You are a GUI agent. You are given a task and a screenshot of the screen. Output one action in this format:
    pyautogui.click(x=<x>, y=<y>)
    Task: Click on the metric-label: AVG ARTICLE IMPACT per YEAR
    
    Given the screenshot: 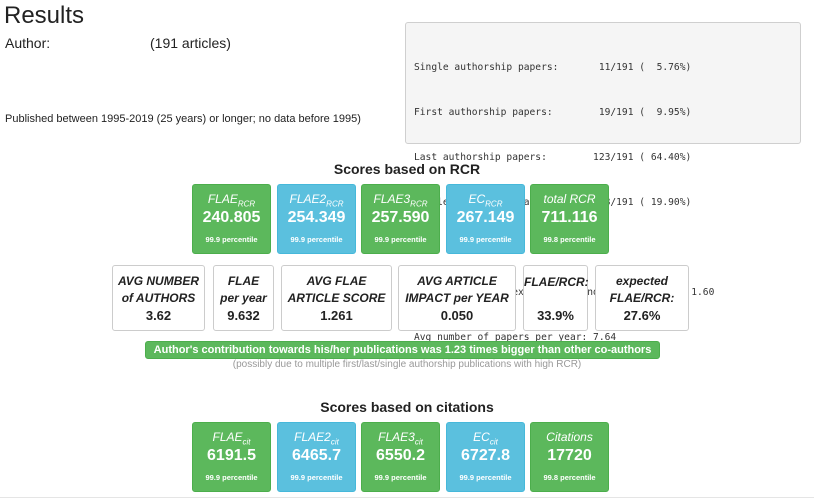 What is the action you would take?
    pyautogui.click(x=457, y=289)
    